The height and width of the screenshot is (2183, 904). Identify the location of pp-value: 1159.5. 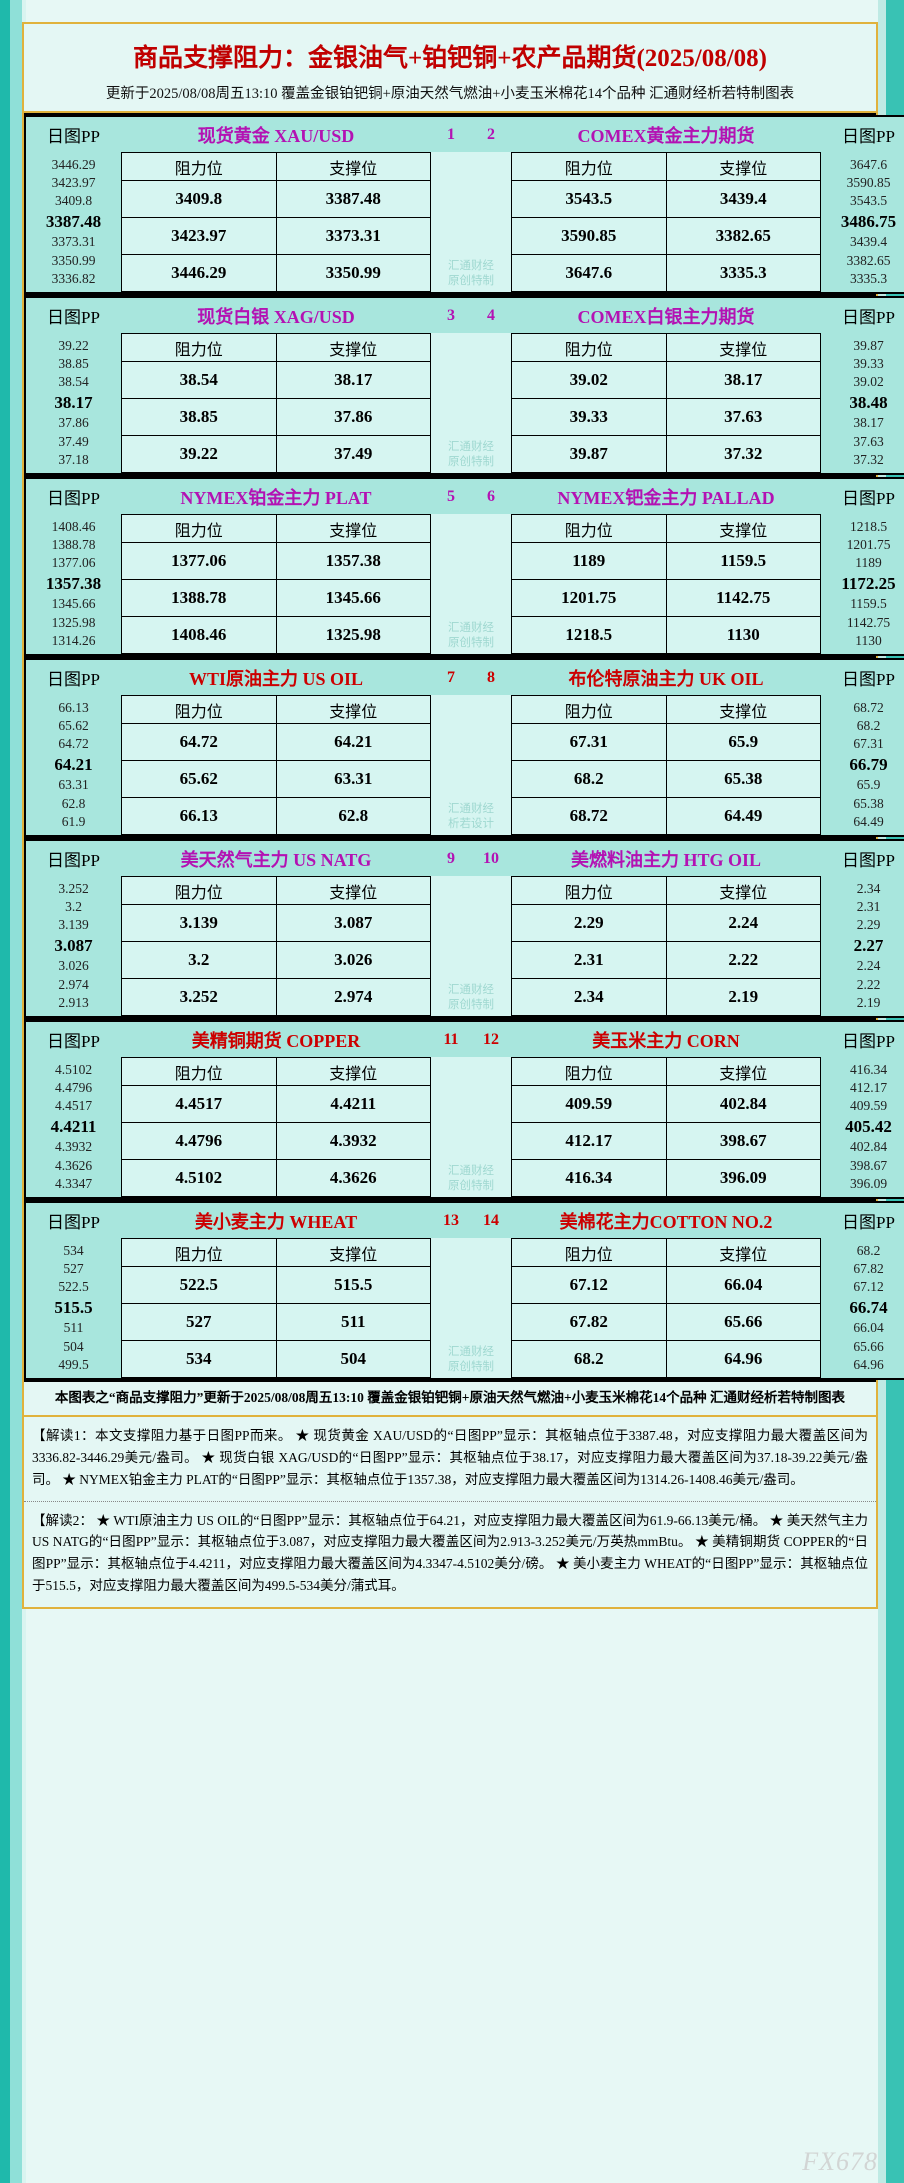
(868, 604).